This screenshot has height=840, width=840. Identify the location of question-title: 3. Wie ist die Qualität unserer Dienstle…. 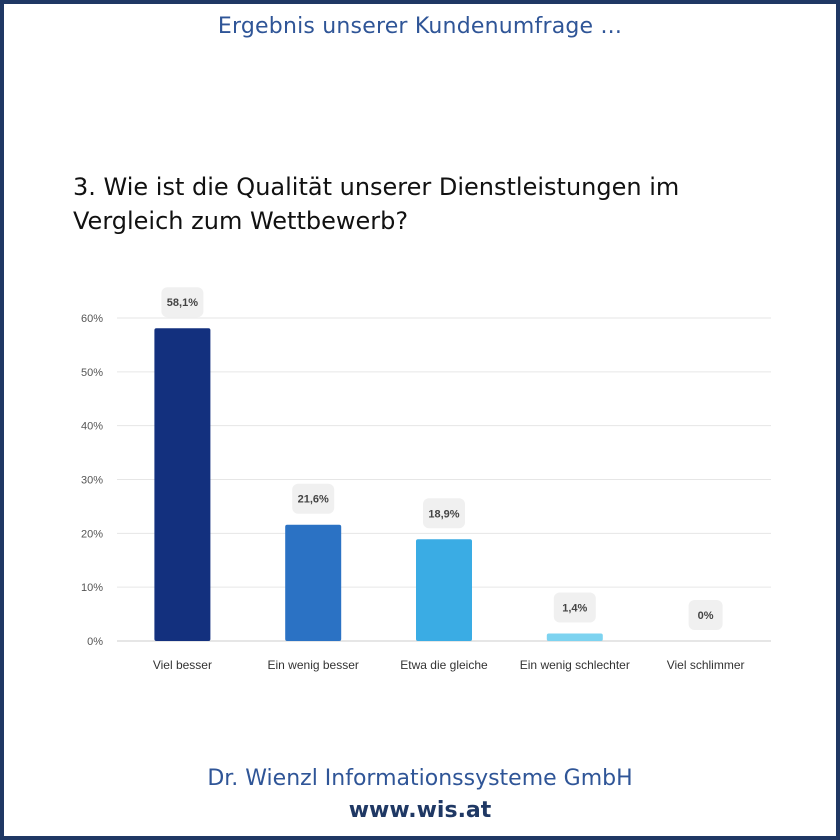
(376, 204).